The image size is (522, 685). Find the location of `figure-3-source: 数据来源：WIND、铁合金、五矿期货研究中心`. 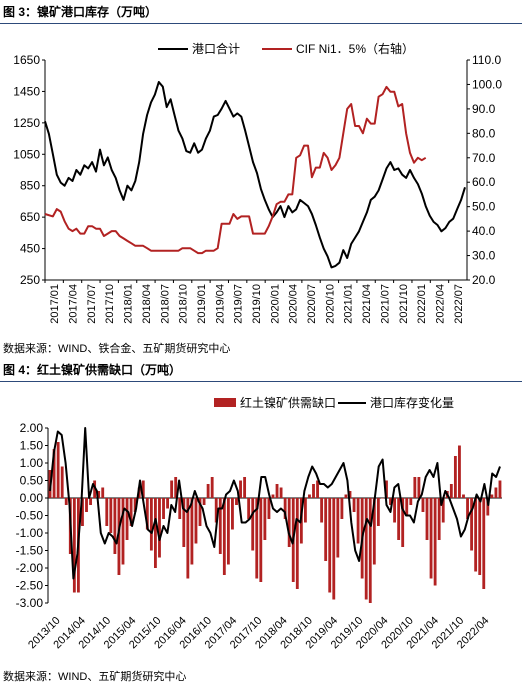

figure-3-source: 数据来源：WIND、铁合金、五矿期货研究中心 is located at coordinates (117, 349).